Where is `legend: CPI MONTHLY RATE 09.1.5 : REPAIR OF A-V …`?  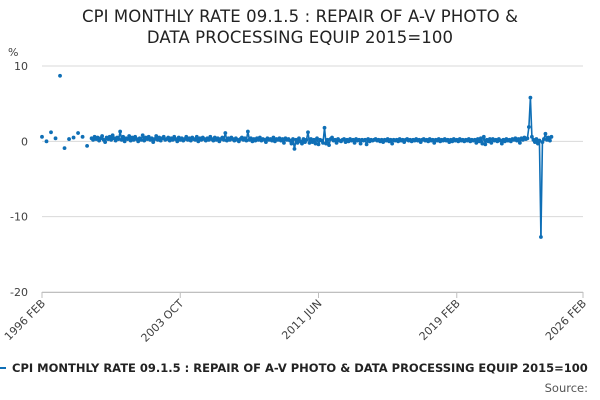 legend: CPI MONTHLY RATE 09.1.5 : REPAIR OF A-V … is located at coordinates (300, 369).